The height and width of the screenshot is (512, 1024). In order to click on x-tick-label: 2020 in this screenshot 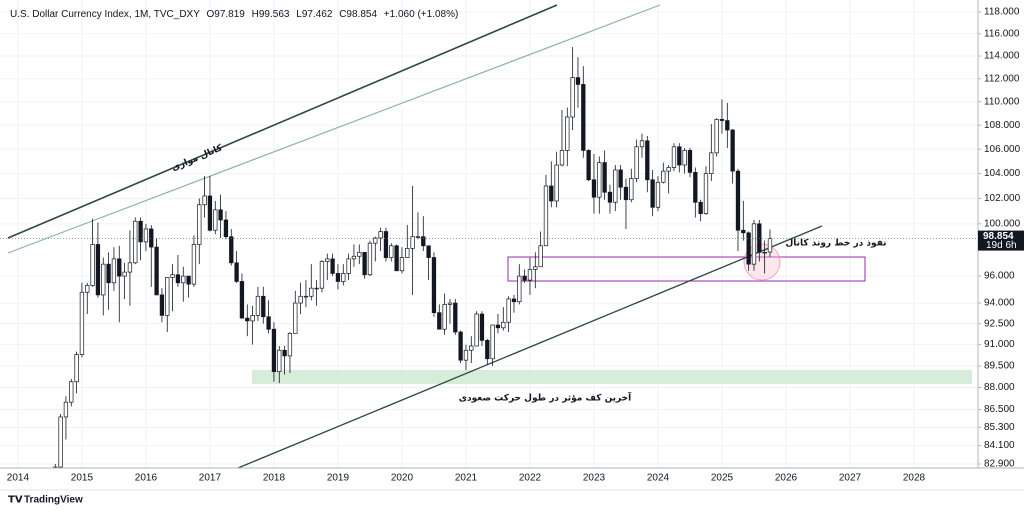, I will do `click(402, 478)`.